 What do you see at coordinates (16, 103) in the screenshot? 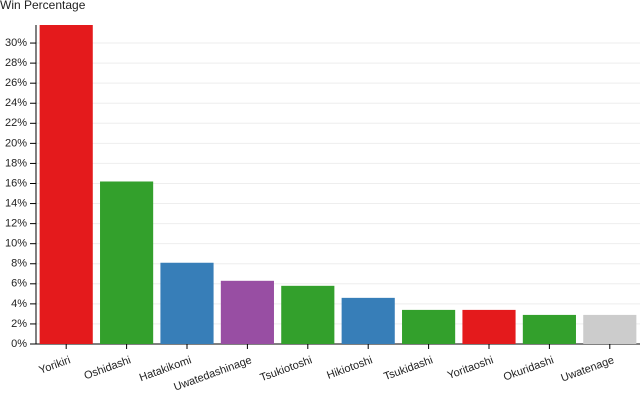
I see `y-tick-label: 24%` at bounding box center [16, 103].